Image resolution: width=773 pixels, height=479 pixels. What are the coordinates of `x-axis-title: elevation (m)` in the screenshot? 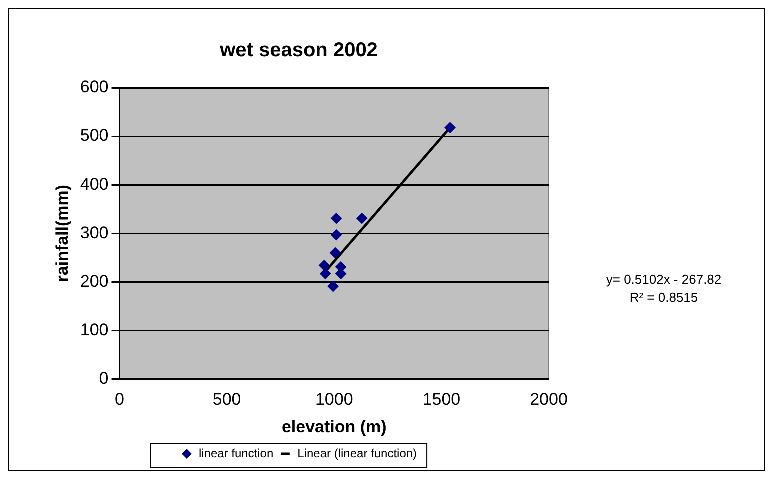 It's located at (334, 426).